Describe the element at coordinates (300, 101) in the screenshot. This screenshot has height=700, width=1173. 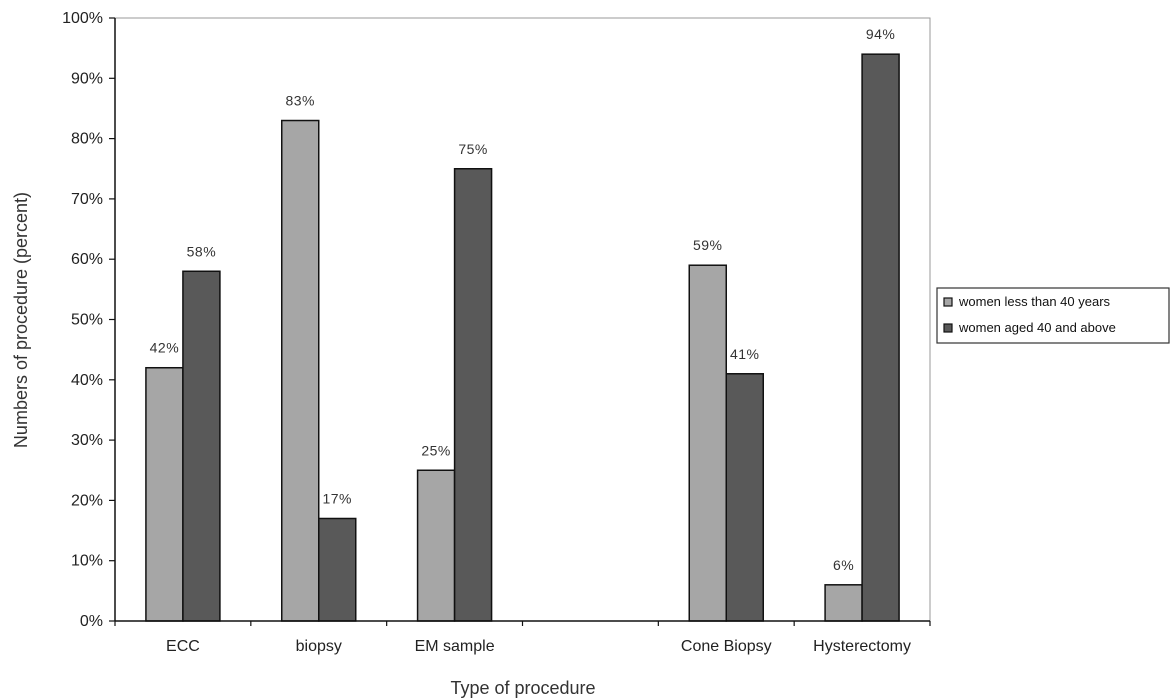
I see `data-label: 83%` at that location.